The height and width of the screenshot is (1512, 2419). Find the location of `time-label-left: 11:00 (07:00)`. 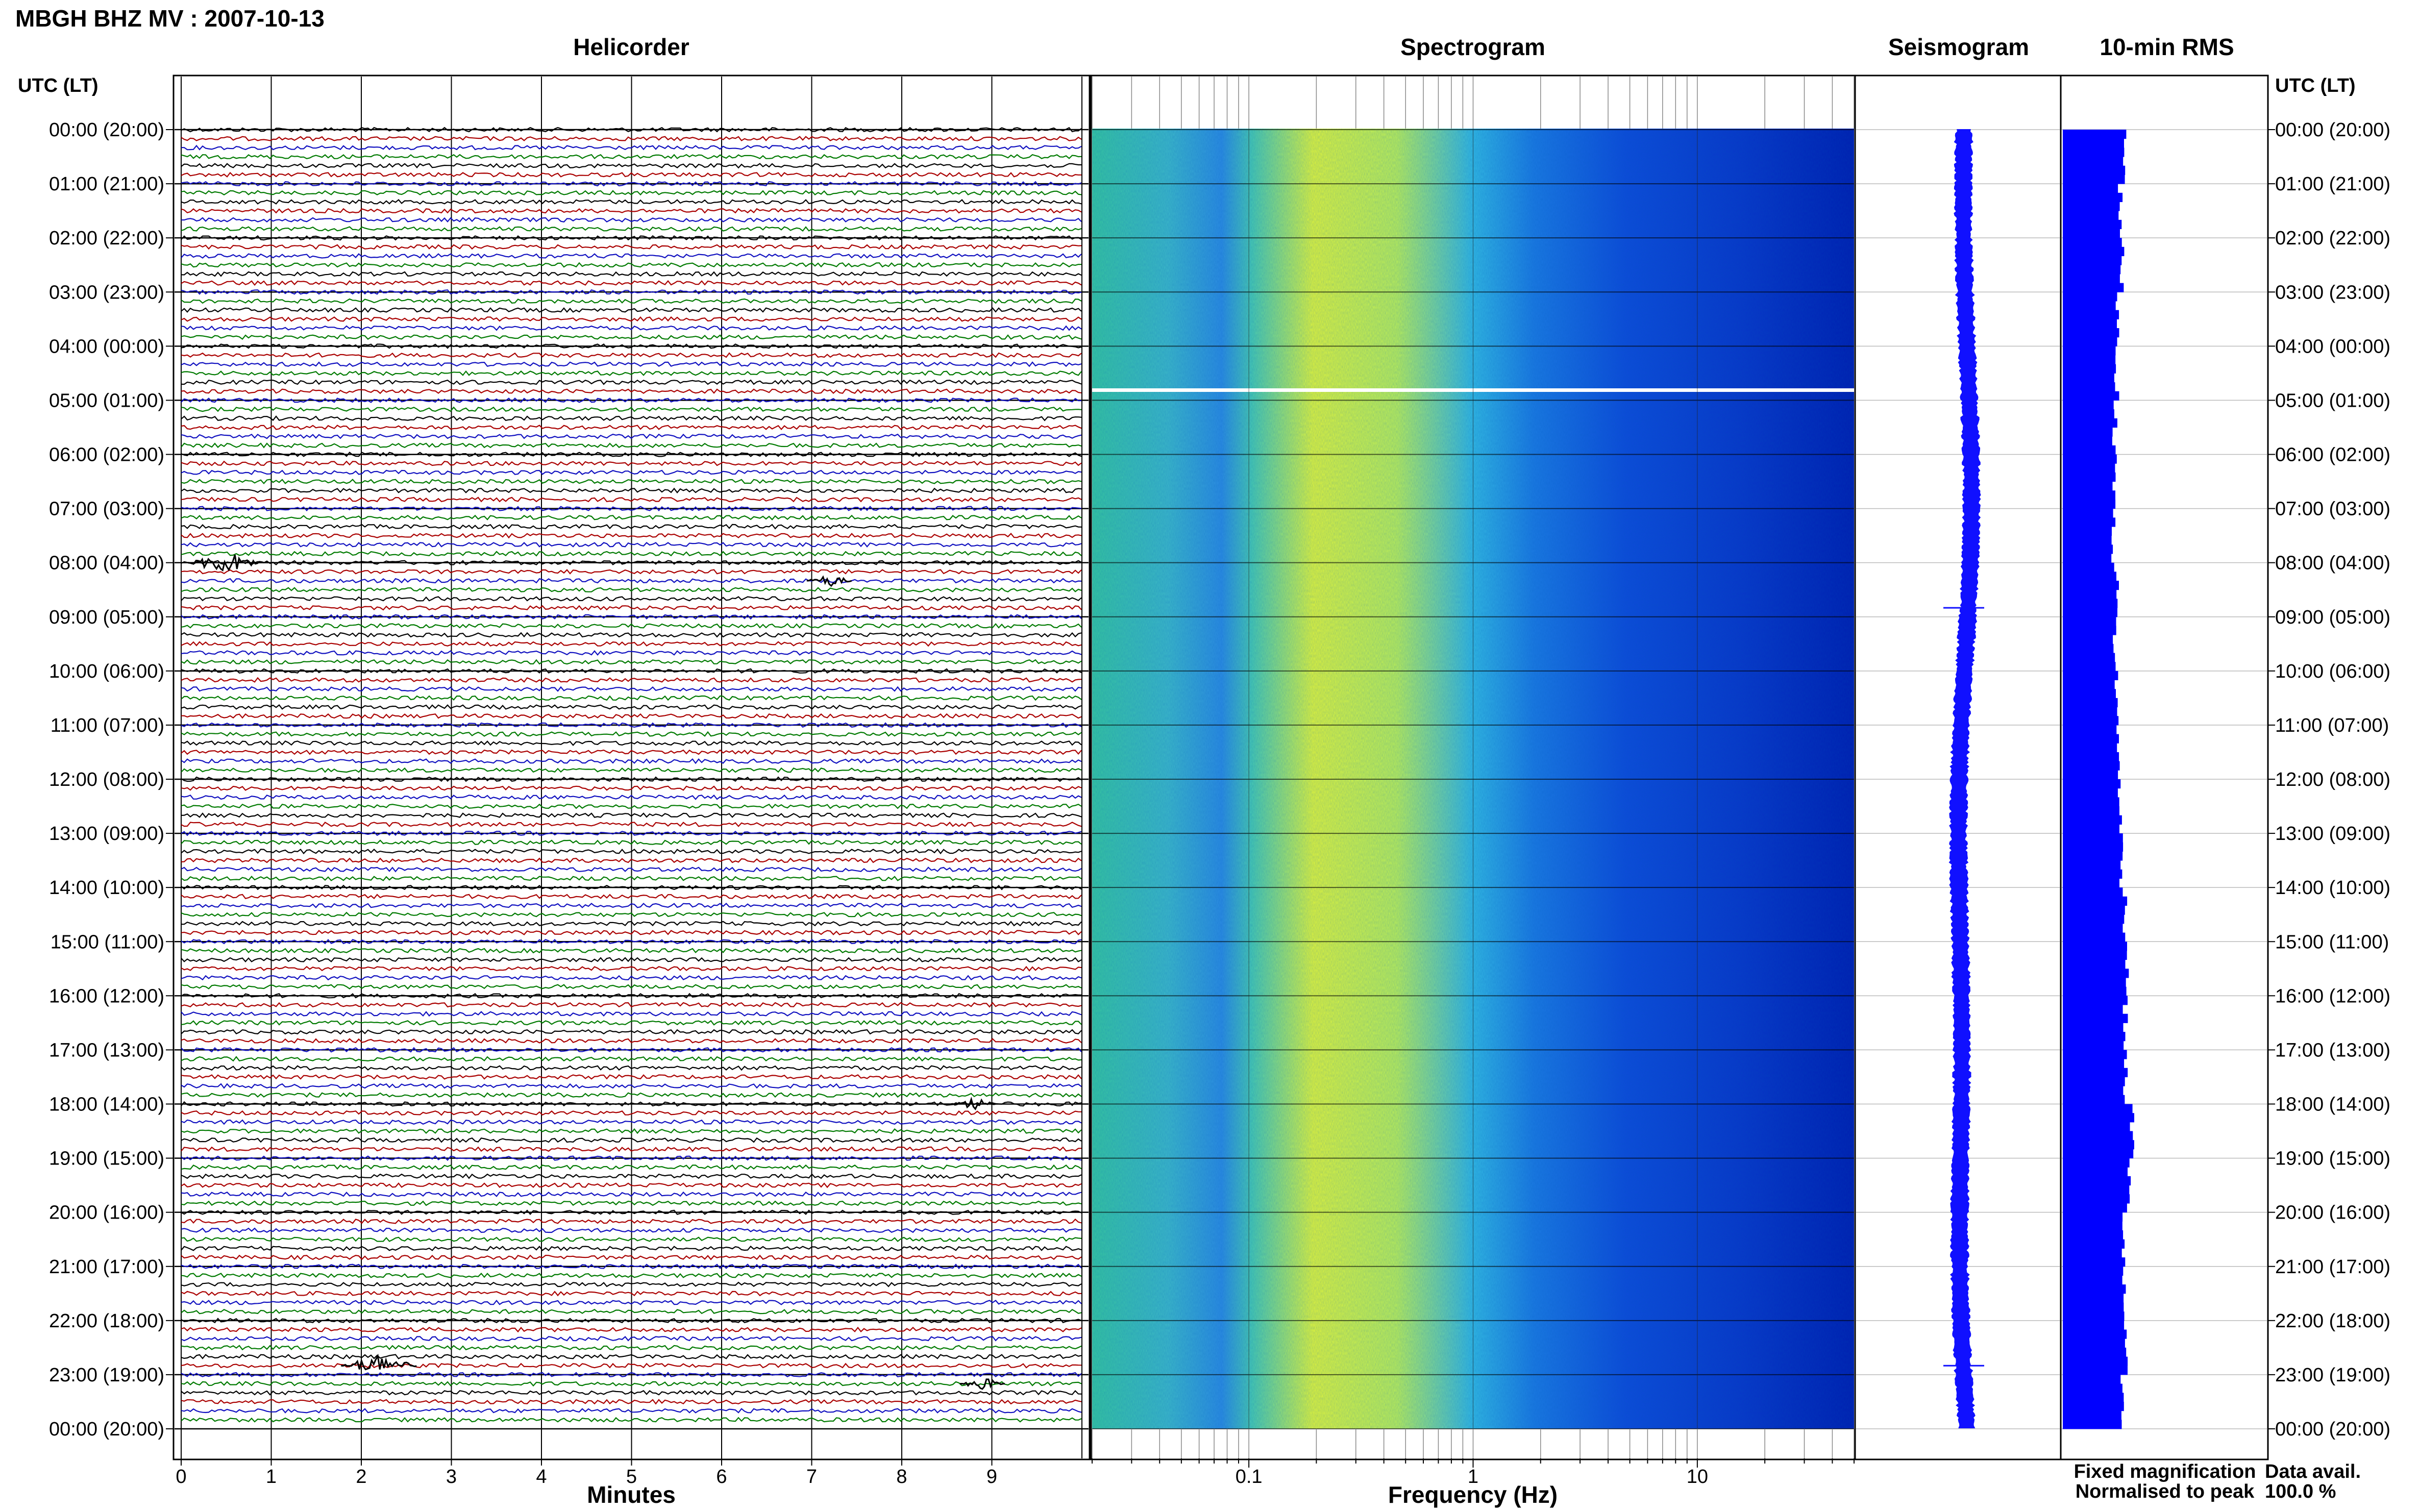

time-label-left: 11:00 (07:00) is located at coordinates (107, 725).